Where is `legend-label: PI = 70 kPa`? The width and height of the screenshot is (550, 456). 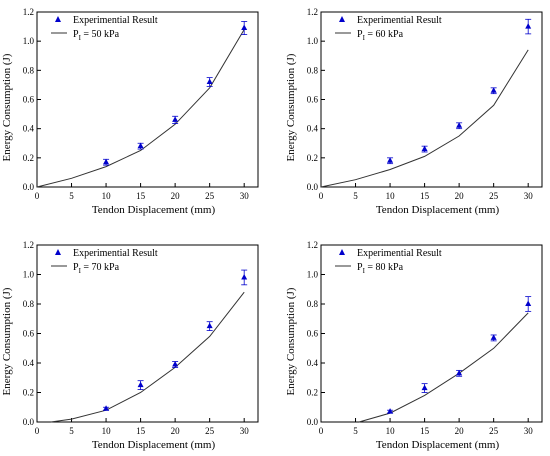
legend-label: PI = 70 kPa is located at coordinates (96, 268).